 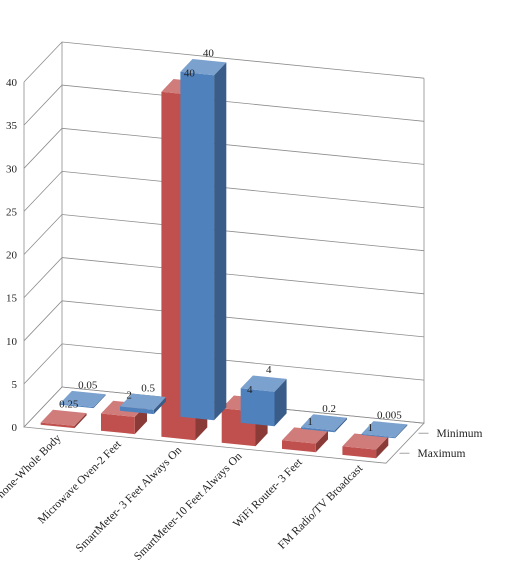 What do you see at coordinates (12, 169) in the screenshot?
I see `y-tick-label: 30` at bounding box center [12, 169].